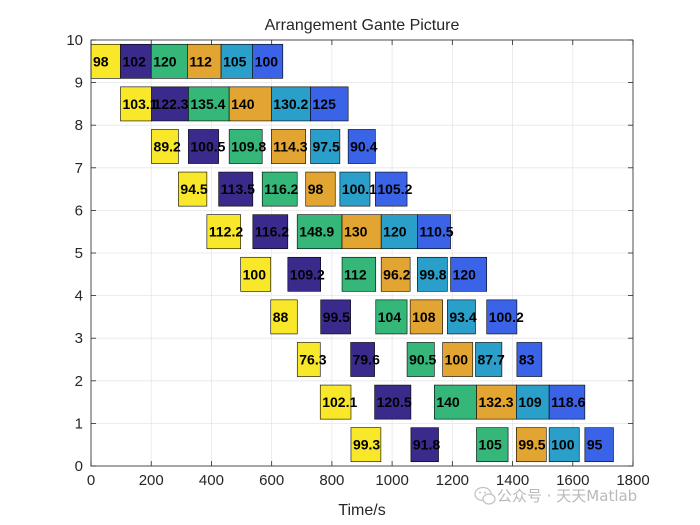 This screenshot has width=700, height=525. I want to click on x-tick-label: 800, so click(331, 480).